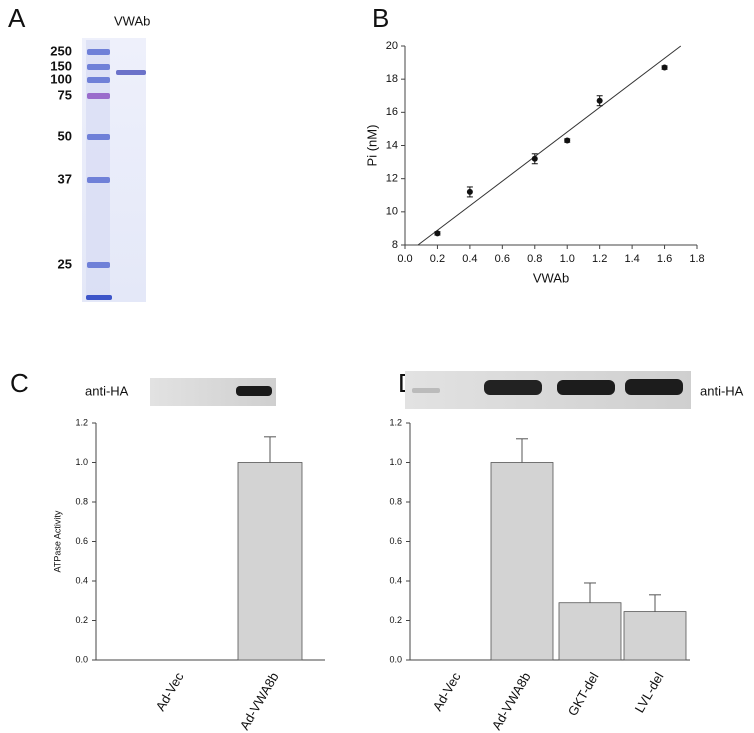 This screenshot has height=733, width=754. What do you see at coordinates (65, 178) in the screenshot?
I see `marker-label: 37` at bounding box center [65, 178].